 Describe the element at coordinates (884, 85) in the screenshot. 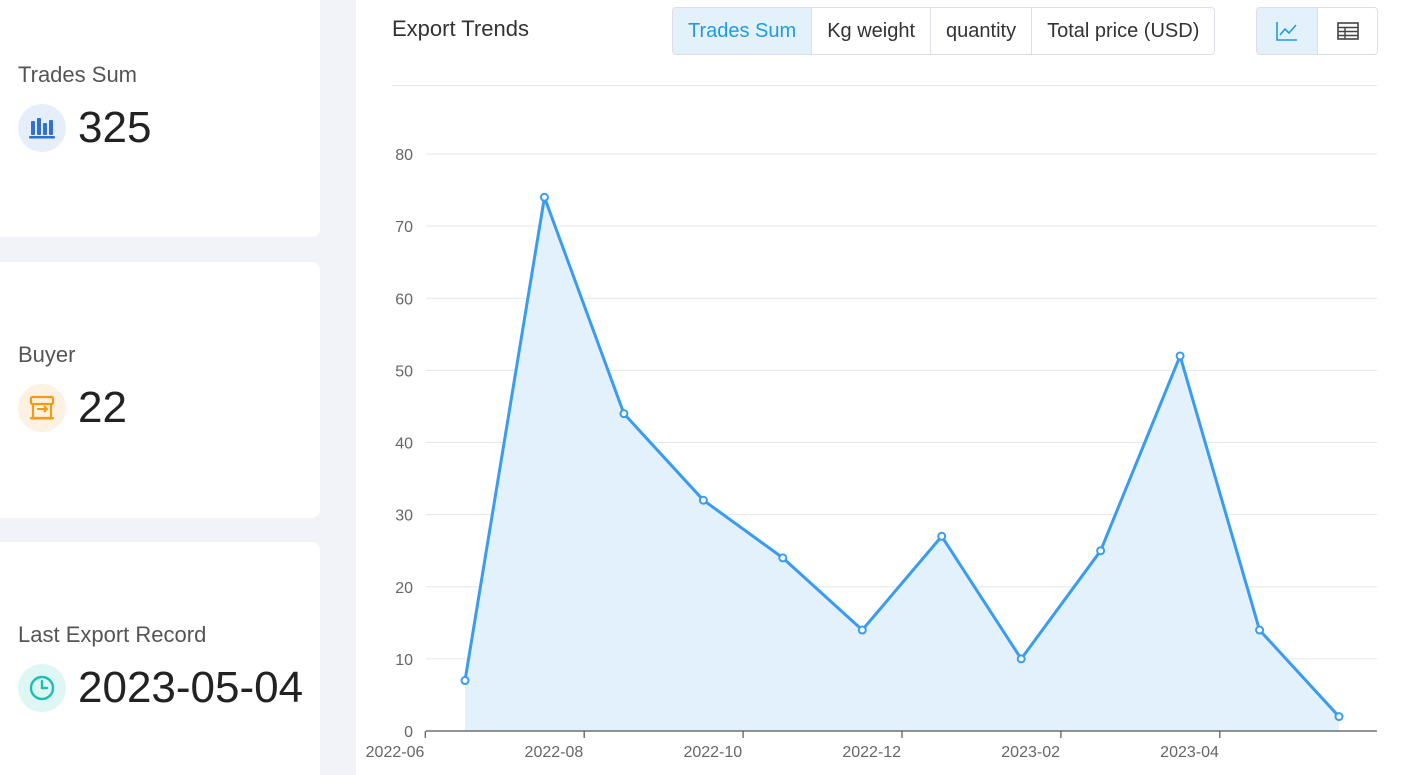

I see `header-divider` at that location.